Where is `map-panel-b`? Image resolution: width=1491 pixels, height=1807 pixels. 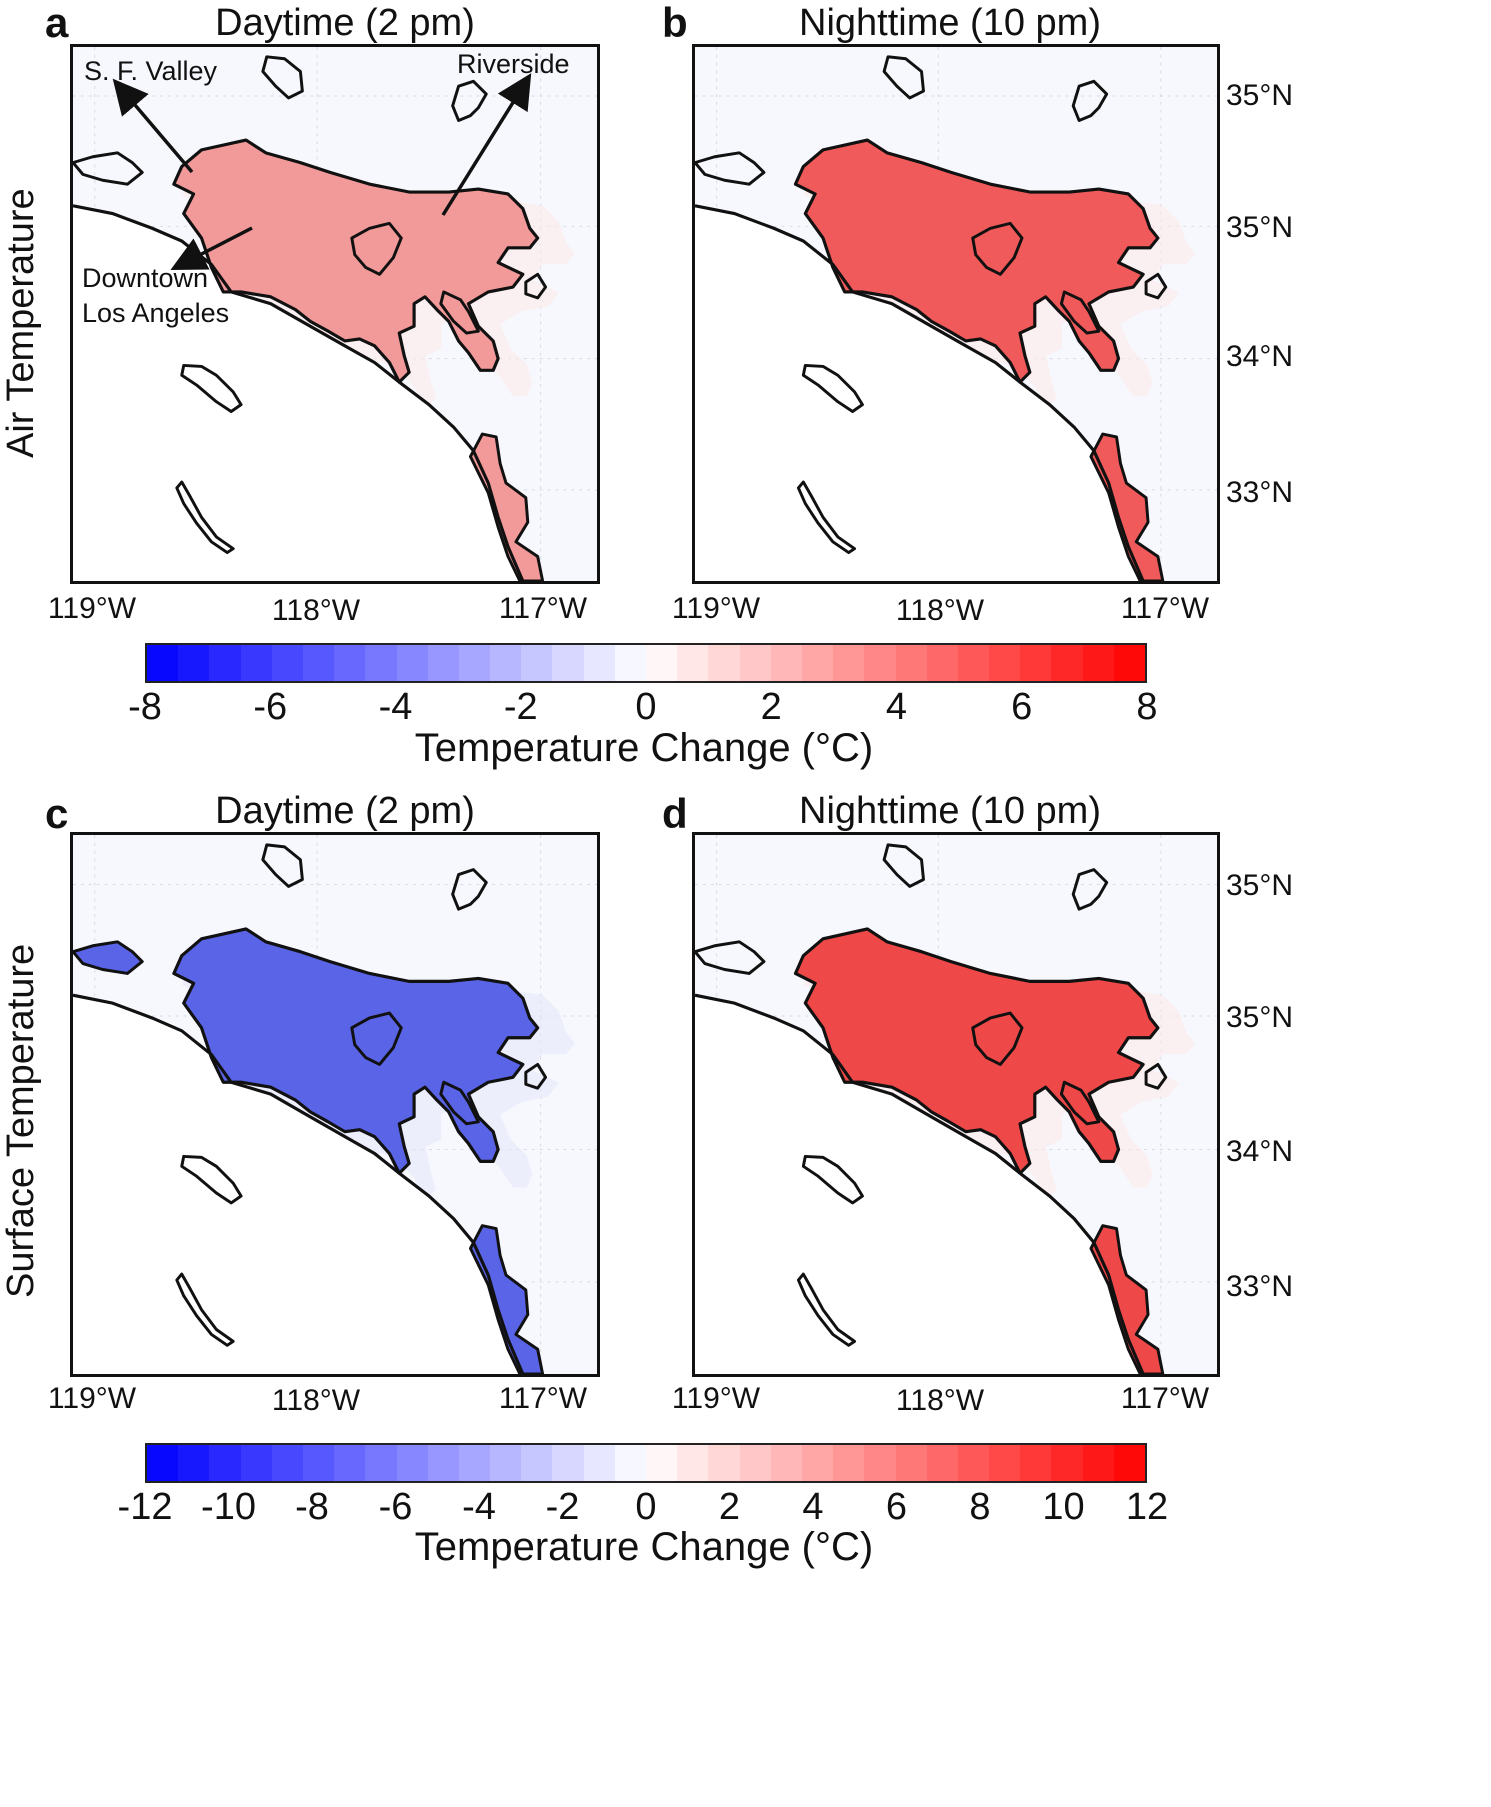 map-panel-b is located at coordinates (956, 314).